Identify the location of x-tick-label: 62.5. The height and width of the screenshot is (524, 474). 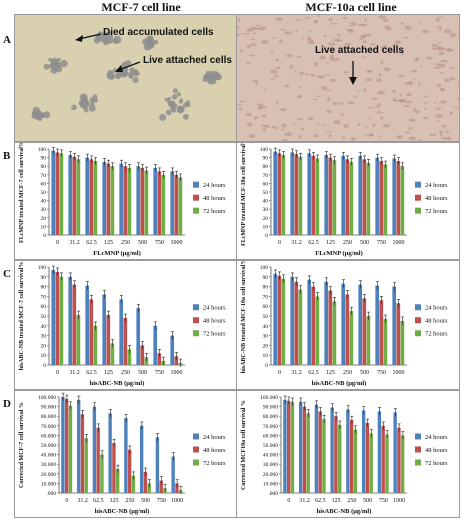
(98, 501).